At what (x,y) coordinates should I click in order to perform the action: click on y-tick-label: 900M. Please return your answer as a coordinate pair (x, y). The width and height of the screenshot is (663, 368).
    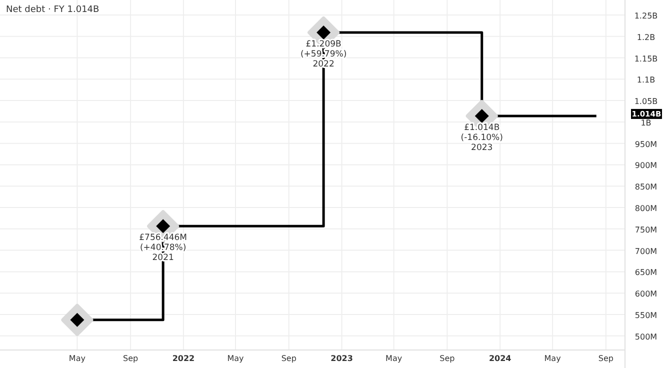
    Looking at the image, I should click on (646, 165).